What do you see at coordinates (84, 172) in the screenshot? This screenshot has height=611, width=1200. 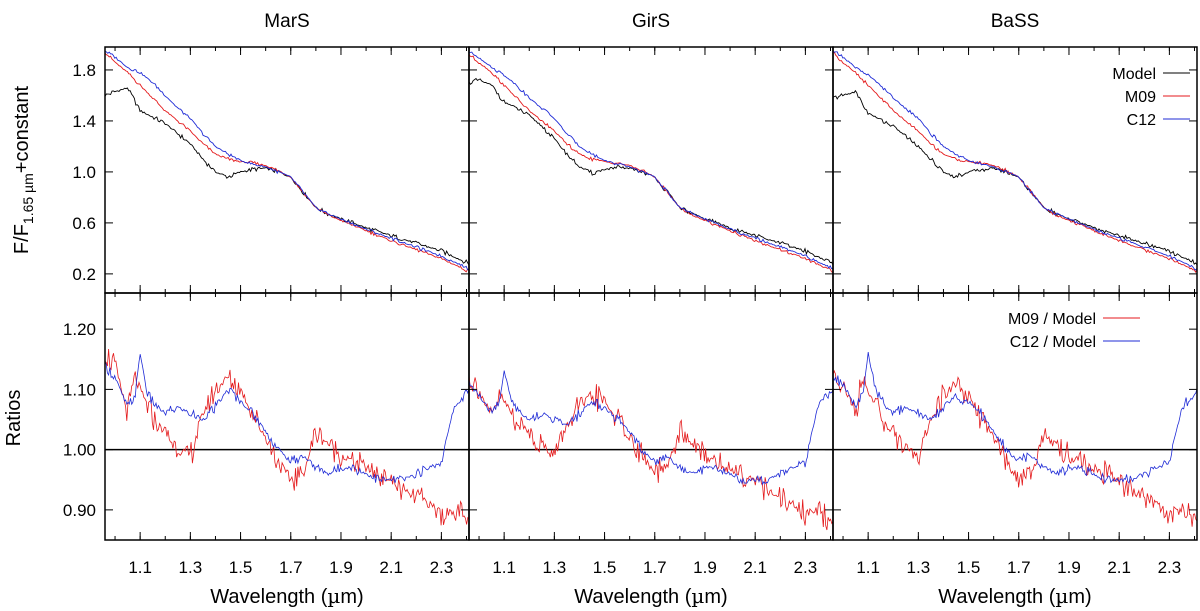 I see `y-tick-label-top: 1.0` at bounding box center [84, 172].